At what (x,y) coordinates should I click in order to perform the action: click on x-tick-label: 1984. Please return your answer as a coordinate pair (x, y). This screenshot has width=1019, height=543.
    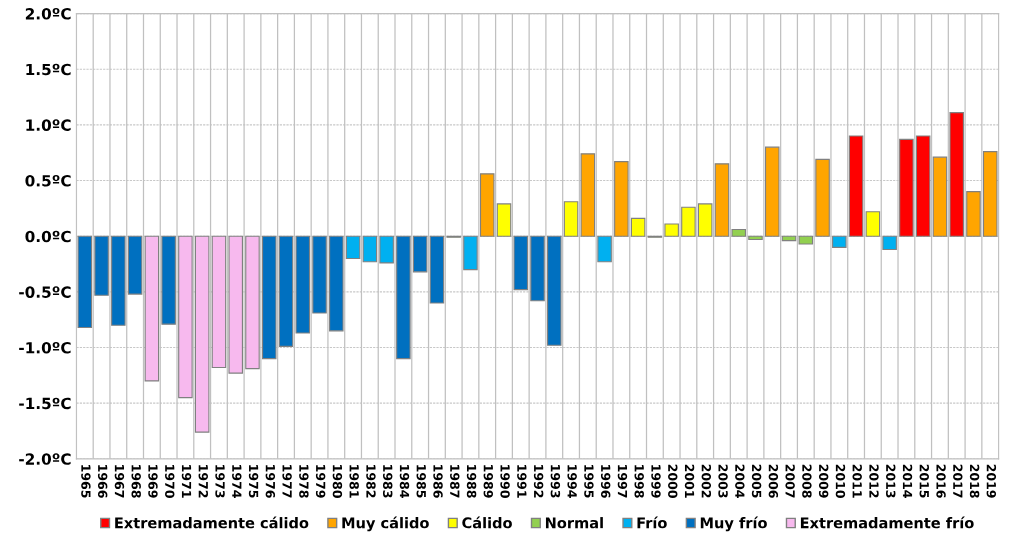
    Looking at the image, I should click on (404, 481).